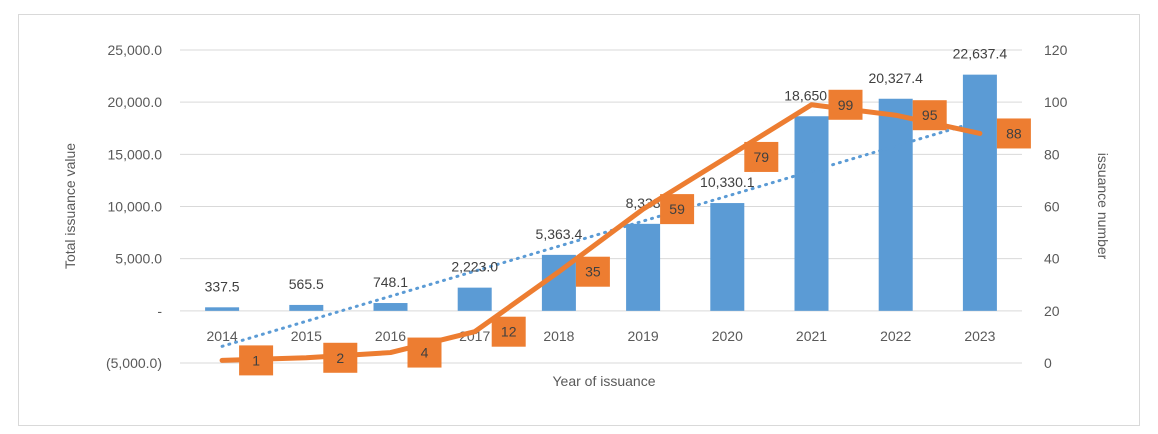 This screenshot has width=1158, height=434. I want to click on right-tick-label: 100, so click(1056, 102).